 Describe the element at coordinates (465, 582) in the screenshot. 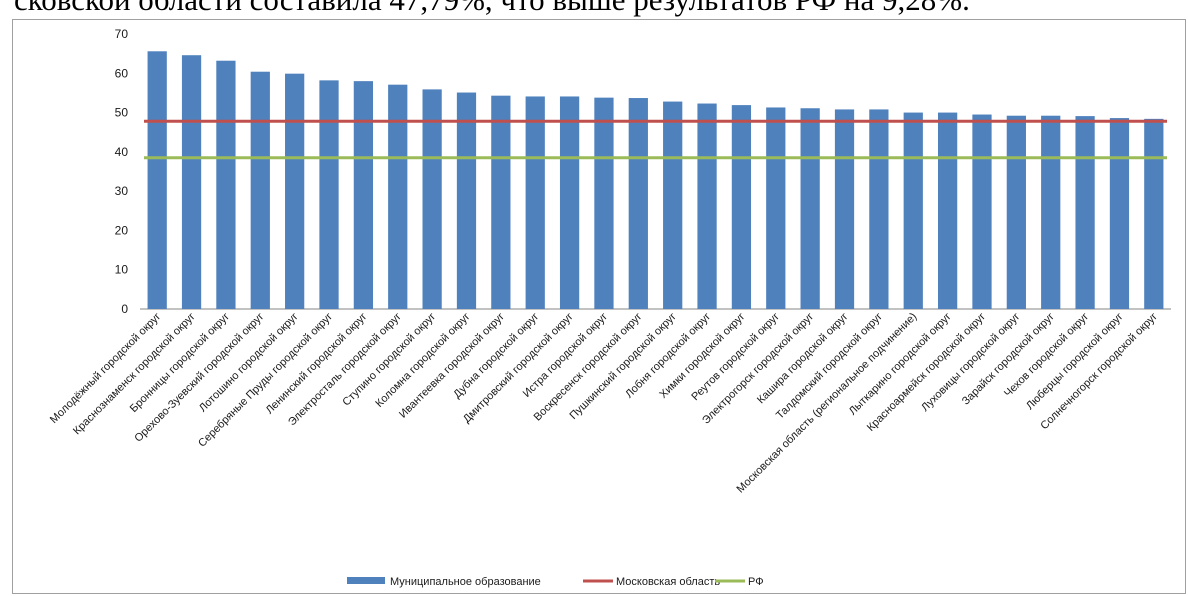

I see `legend-label: Муниципальное образование` at that location.